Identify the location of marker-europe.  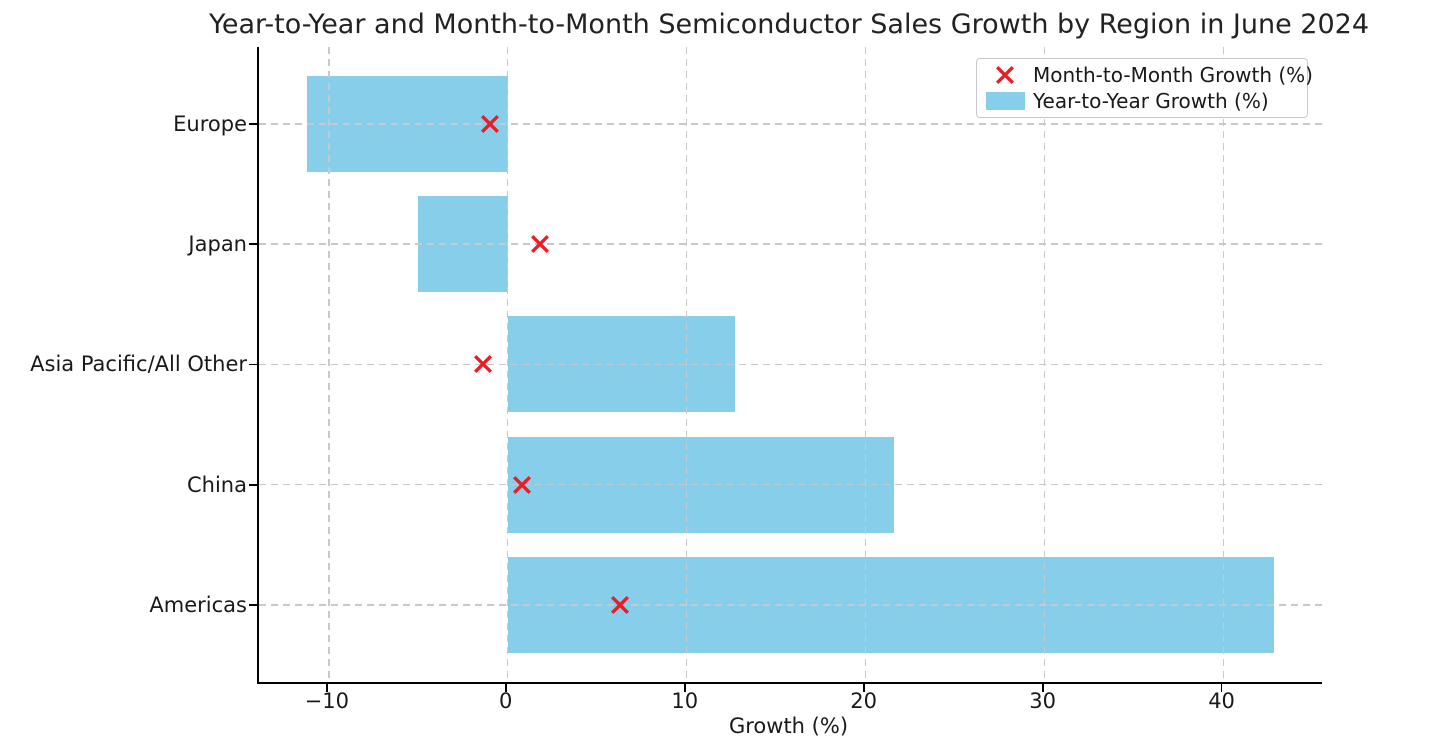
(490, 124).